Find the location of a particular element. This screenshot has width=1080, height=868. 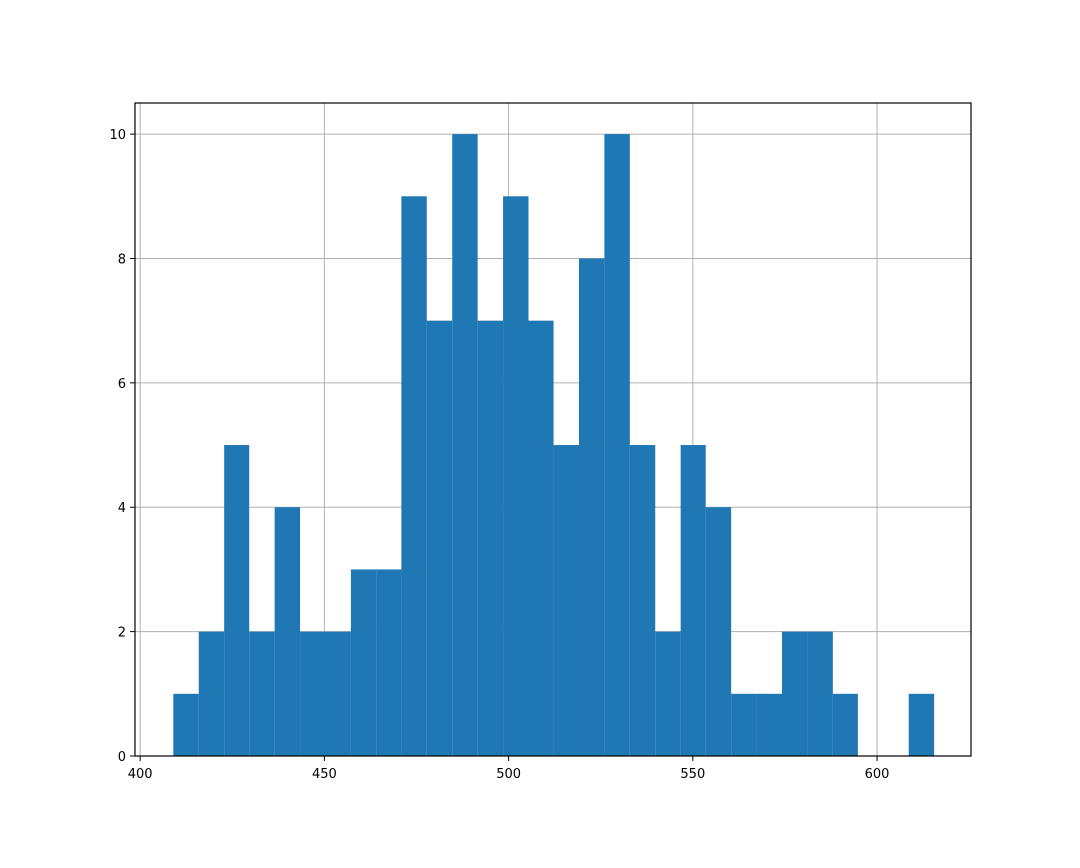

x-tick-label: 500 is located at coordinates (508, 774).